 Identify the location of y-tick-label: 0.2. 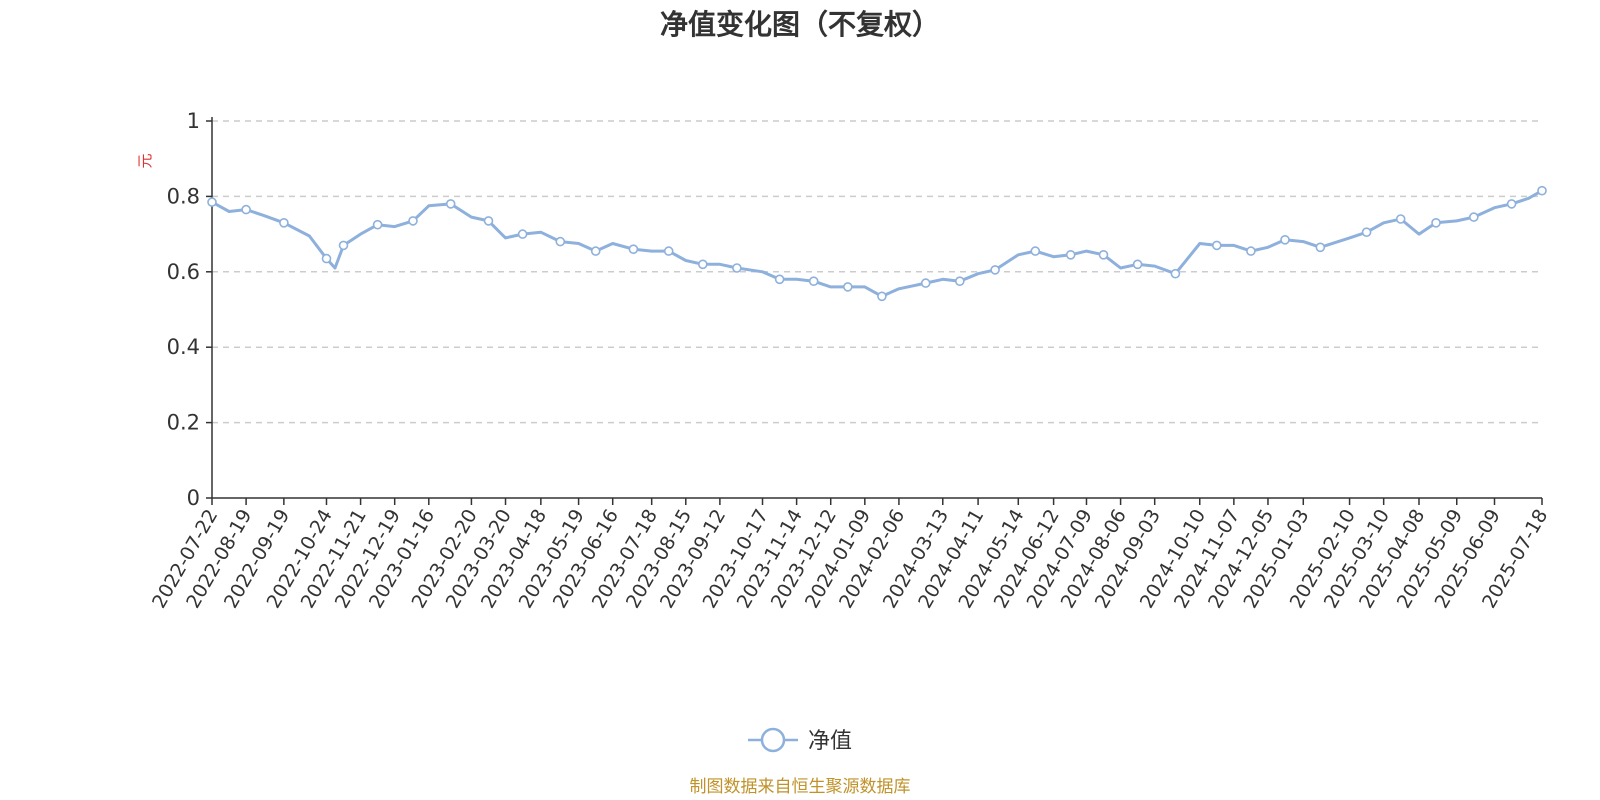
(183, 423).